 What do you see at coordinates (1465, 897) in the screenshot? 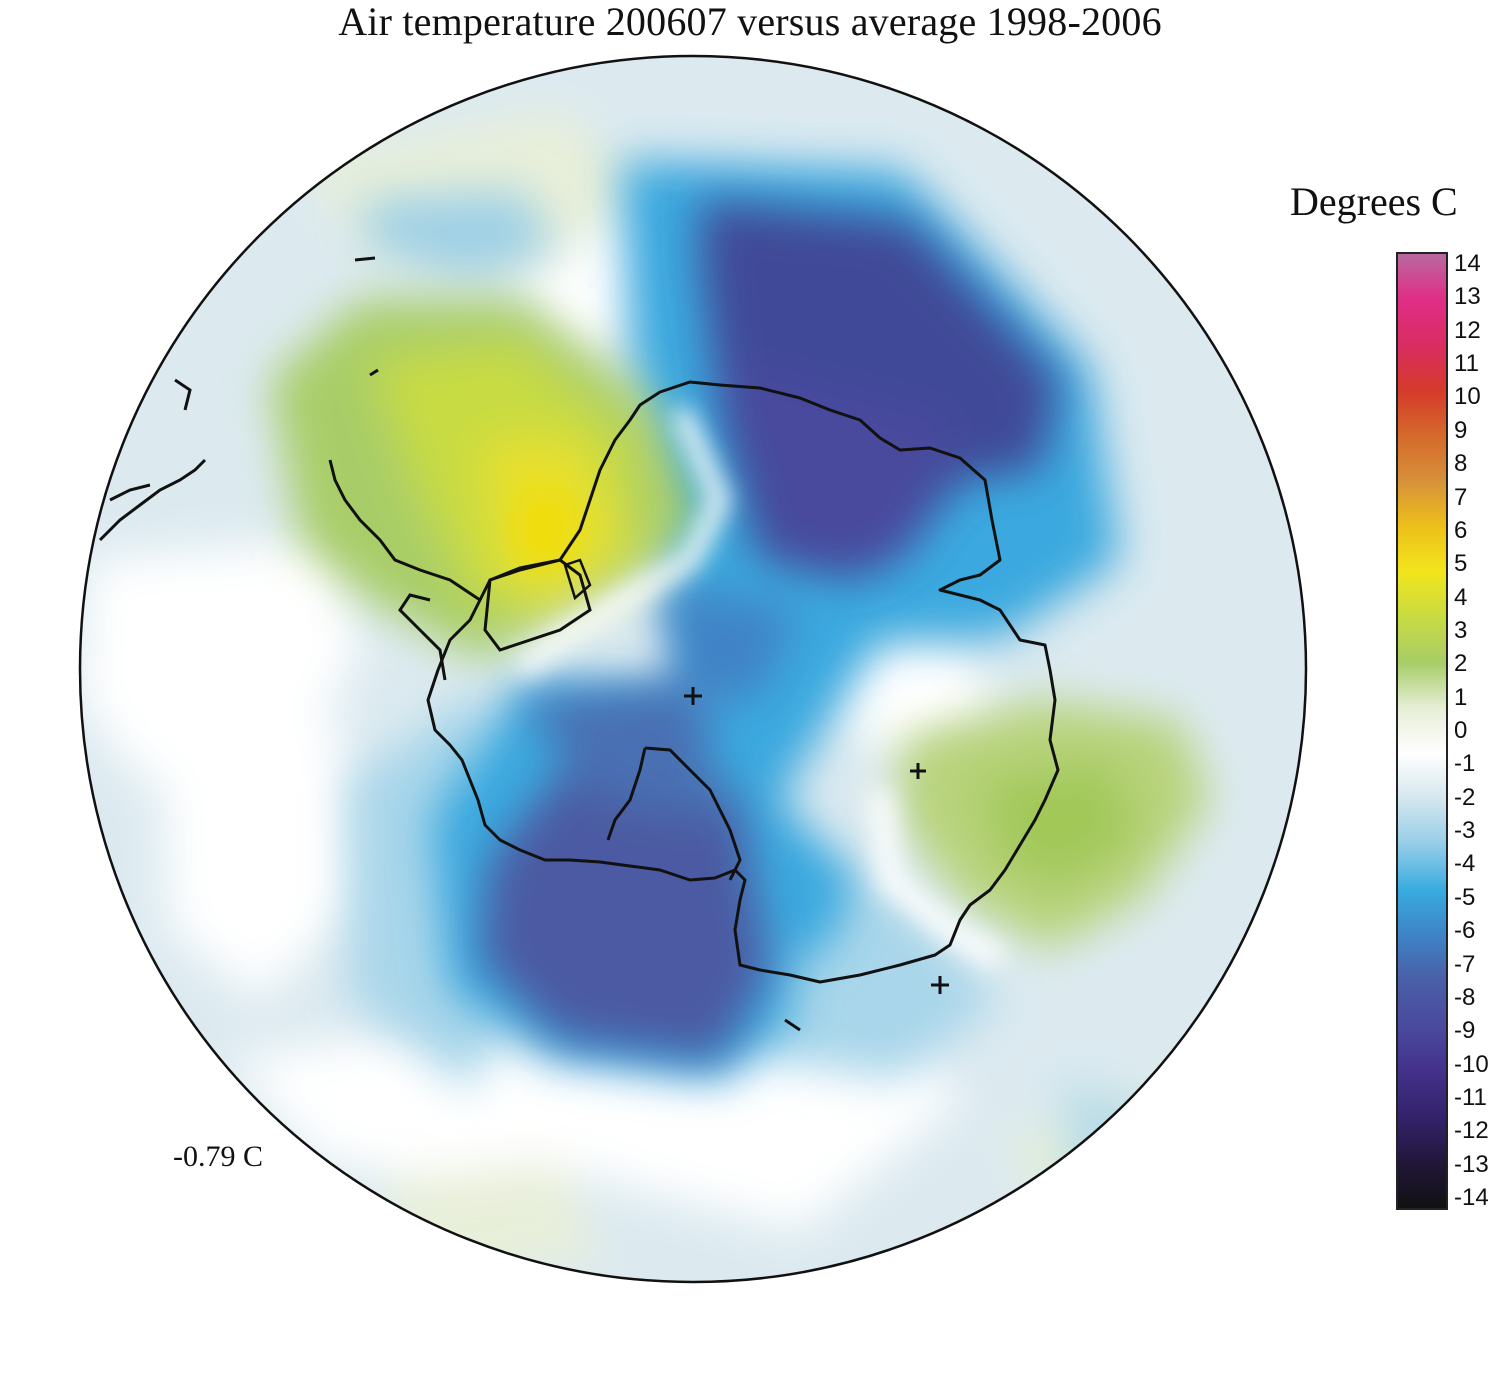
I see `colorbar-tick-label: -5` at bounding box center [1465, 897].